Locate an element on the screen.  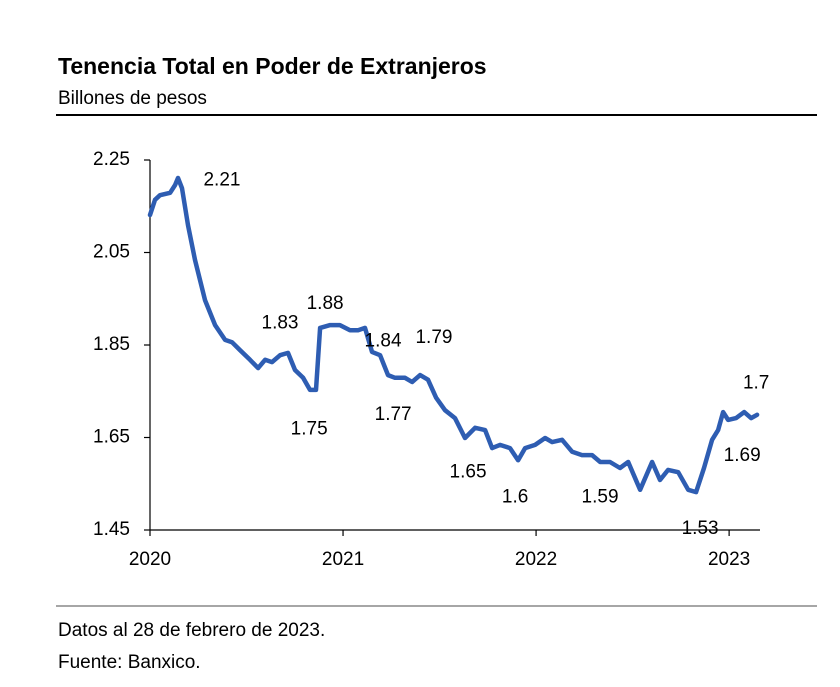
data-label: 1.77 is located at coordinates (393, 414).